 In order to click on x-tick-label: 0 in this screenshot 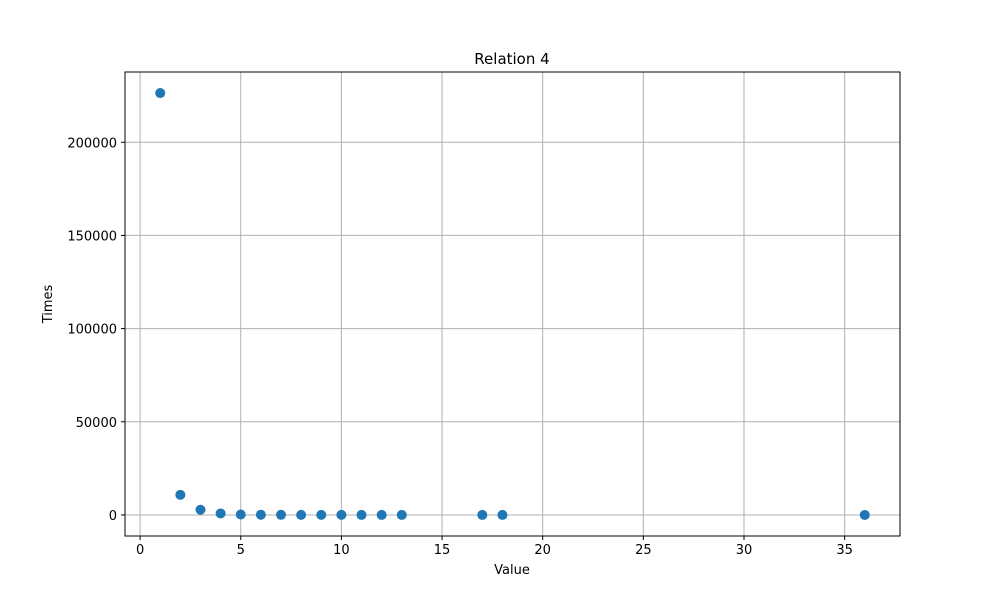, I will do `click(140, 550)`.